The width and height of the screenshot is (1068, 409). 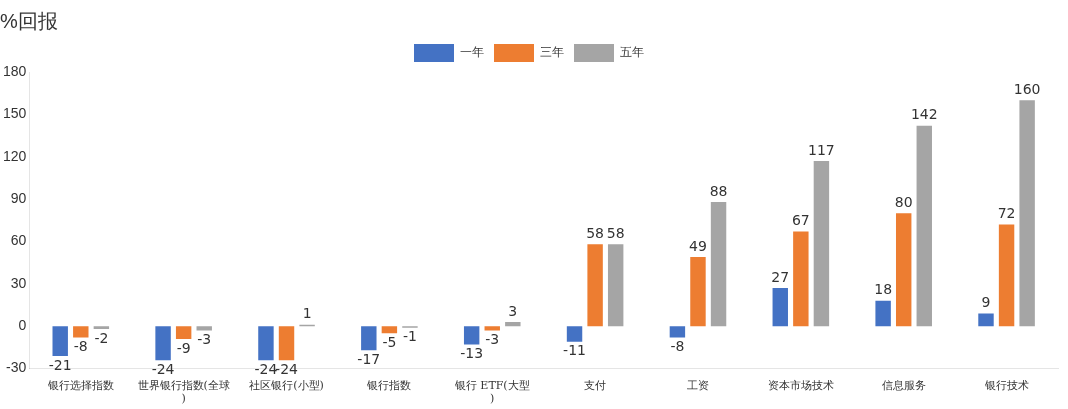 I want to click on data-label: -17, so click(x=369, y=358).